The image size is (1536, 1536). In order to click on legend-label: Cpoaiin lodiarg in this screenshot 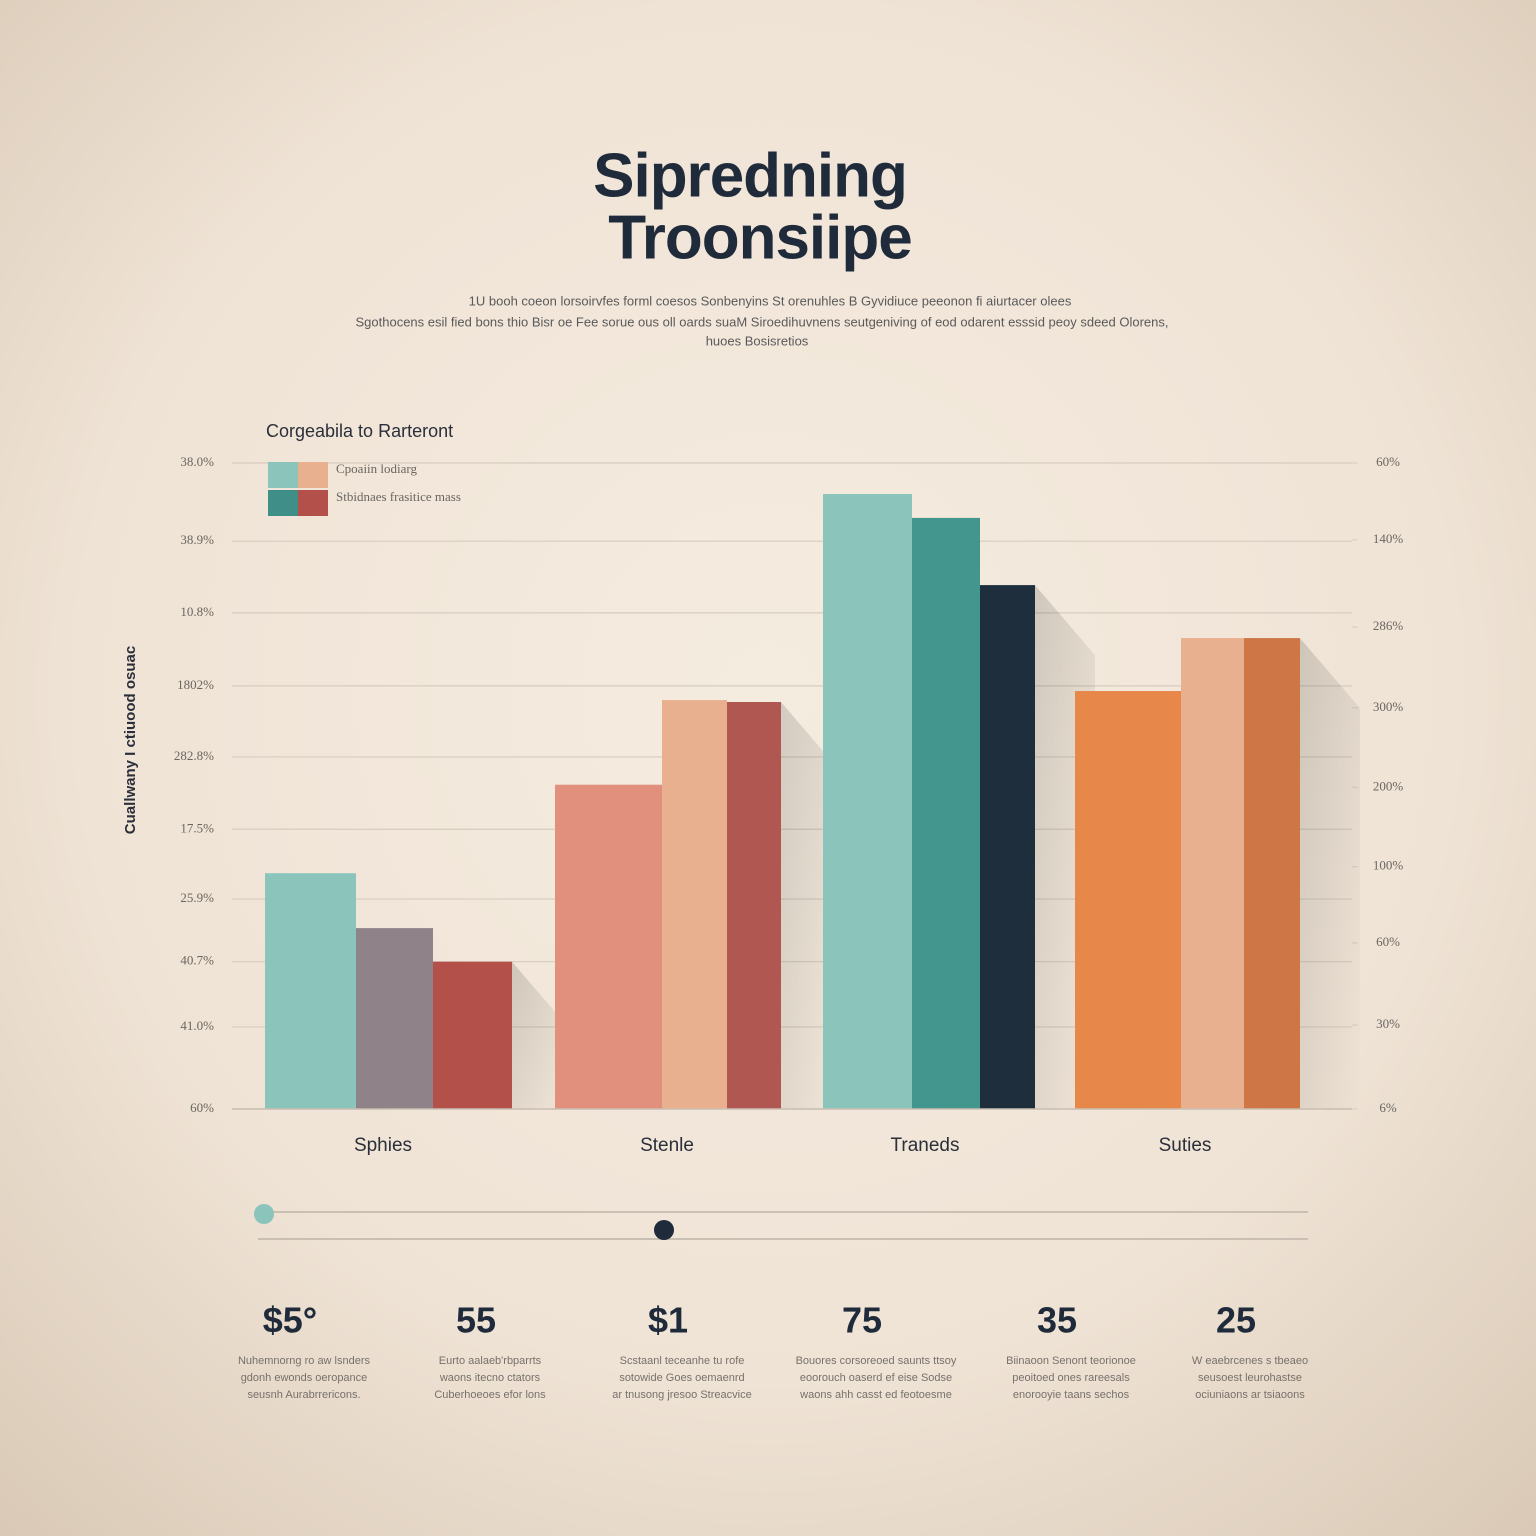, I will do `click(377, 468)`.